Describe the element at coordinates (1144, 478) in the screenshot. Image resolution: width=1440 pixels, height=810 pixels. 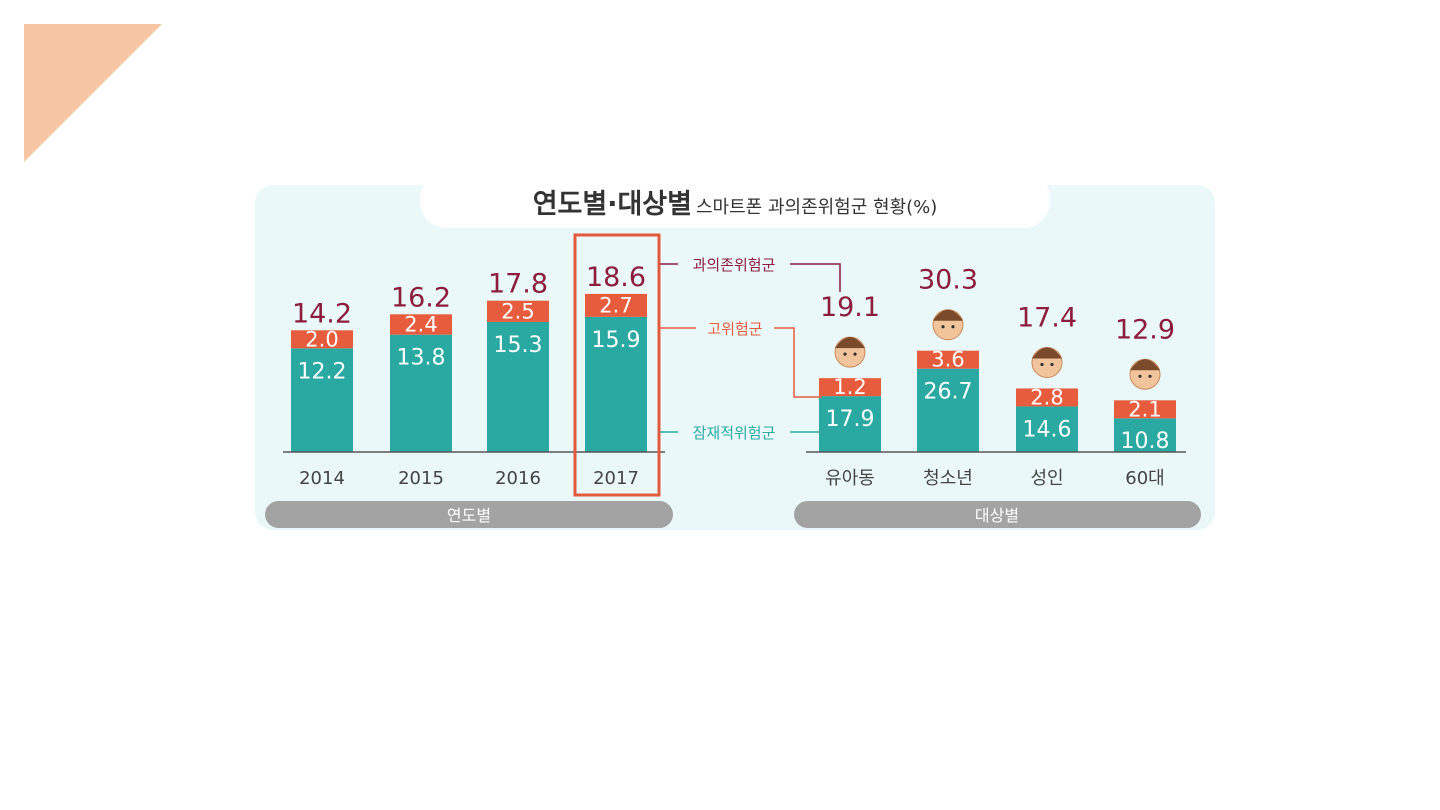
I see `category-label-60대: 60대` at that location.